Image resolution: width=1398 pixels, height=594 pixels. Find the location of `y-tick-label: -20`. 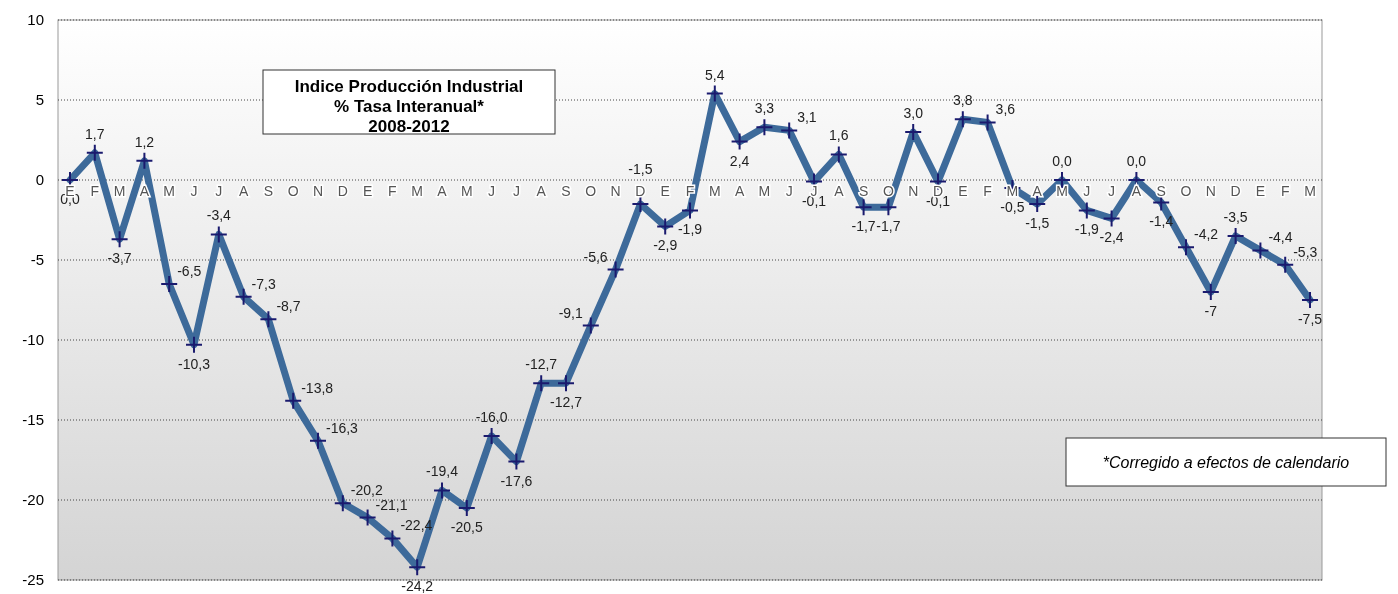

y-tick-label: -20 is located at coordinates (33, 499).